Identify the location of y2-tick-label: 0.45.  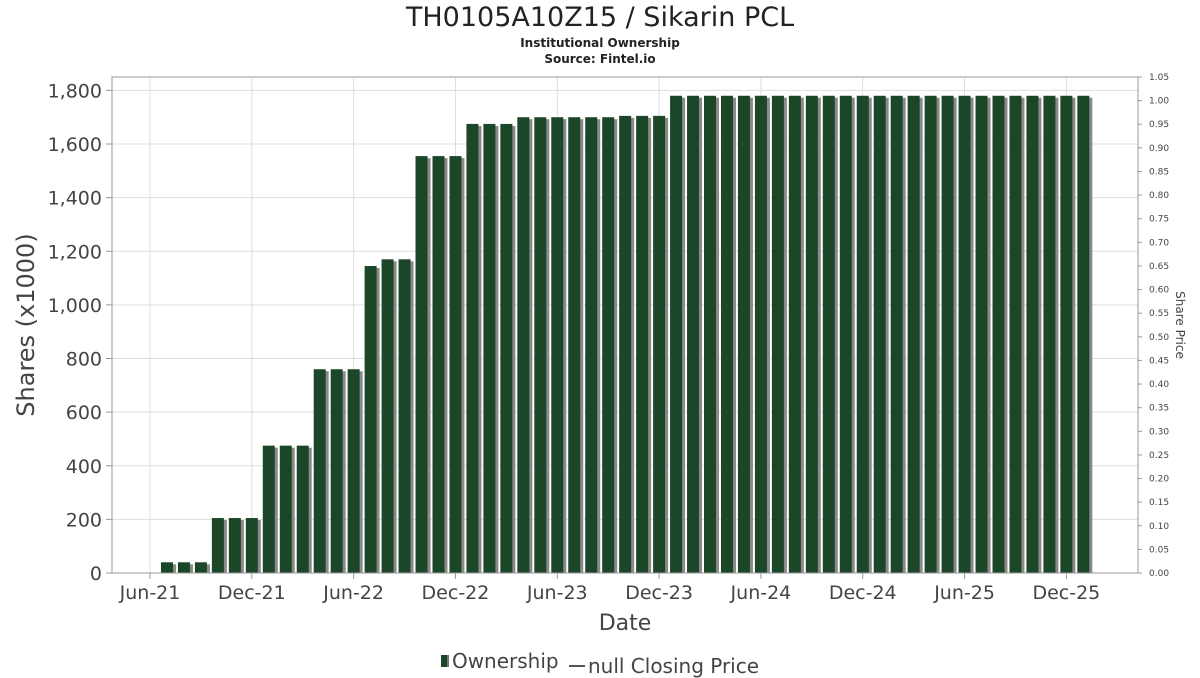
(1159, 361).